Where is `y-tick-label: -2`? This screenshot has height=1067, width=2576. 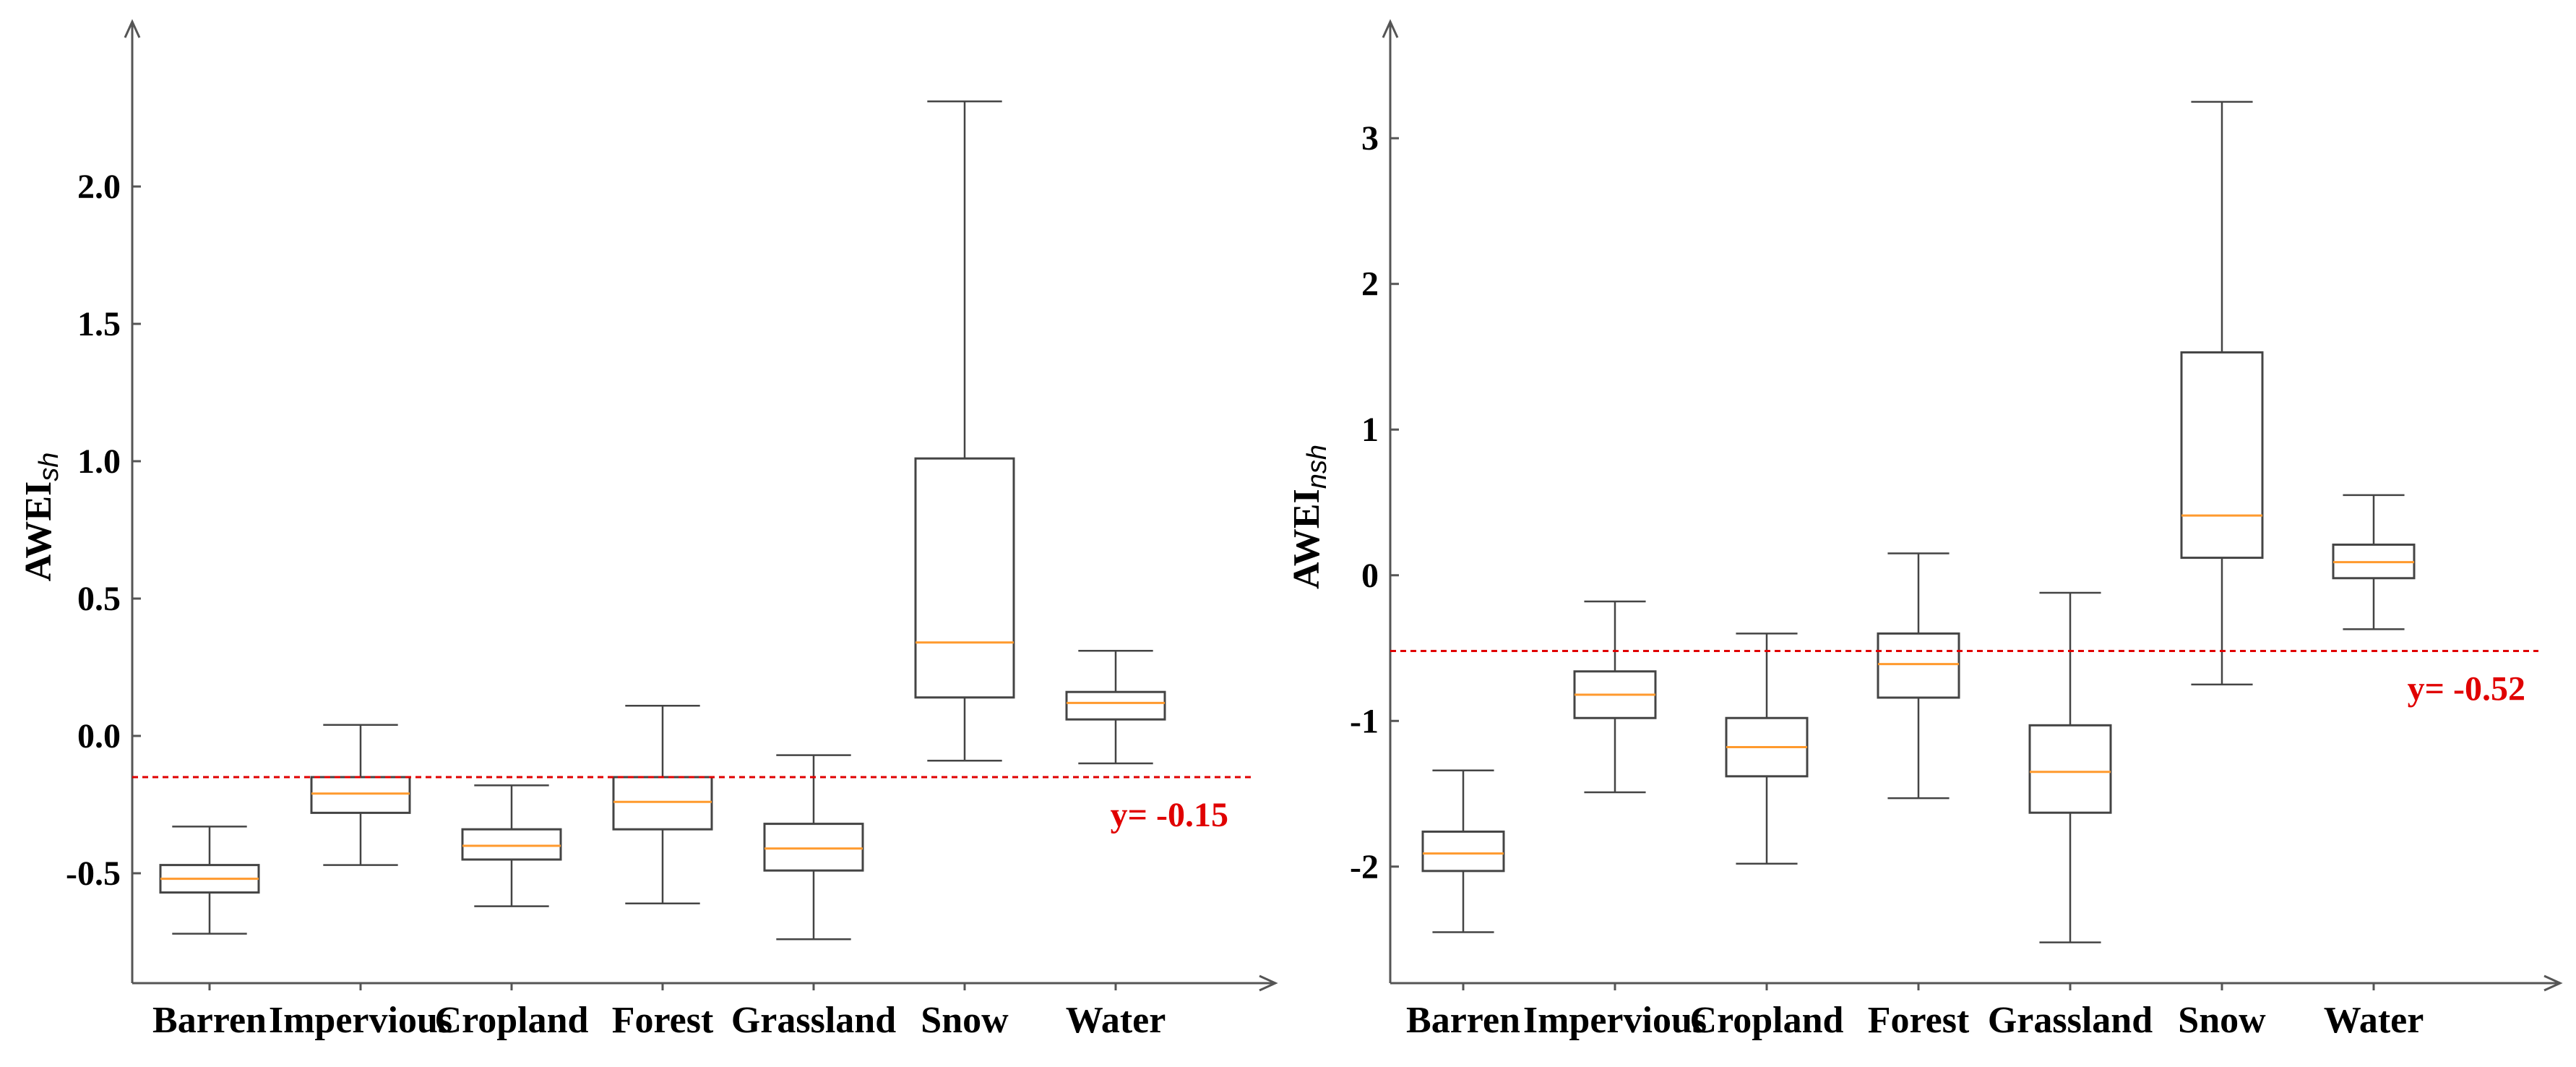
y-tick-label: -2 is located at coordinates (1364, 867).